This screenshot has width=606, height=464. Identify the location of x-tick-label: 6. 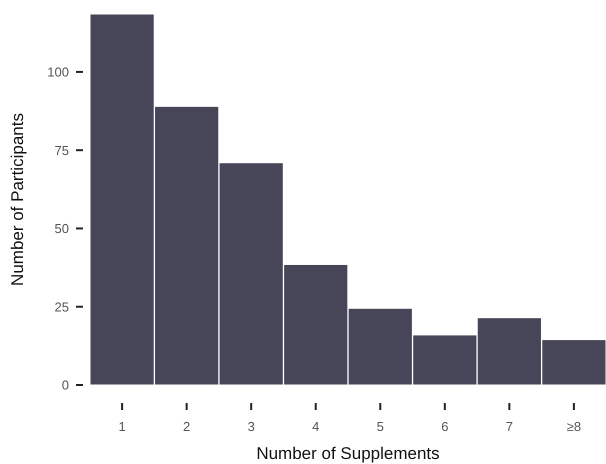
(444, 426).